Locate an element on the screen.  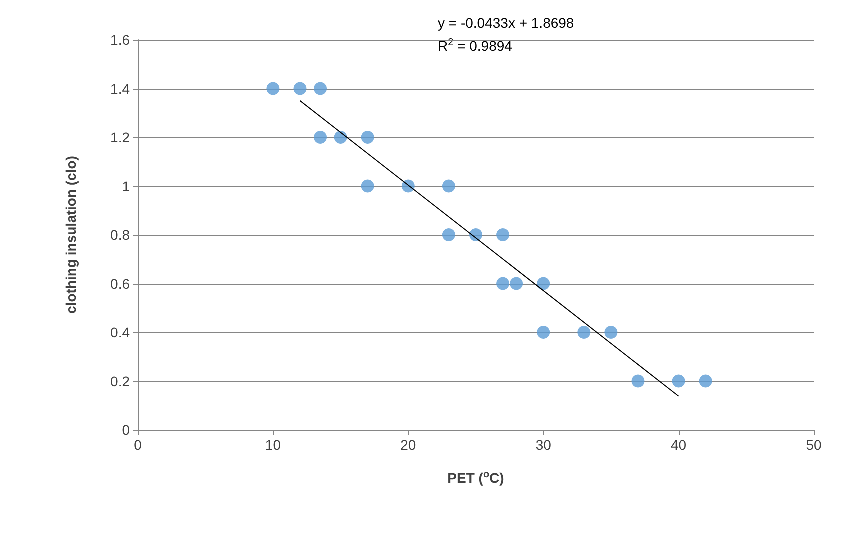
x-tick-label: 40 is located at coordinates (679, 445).